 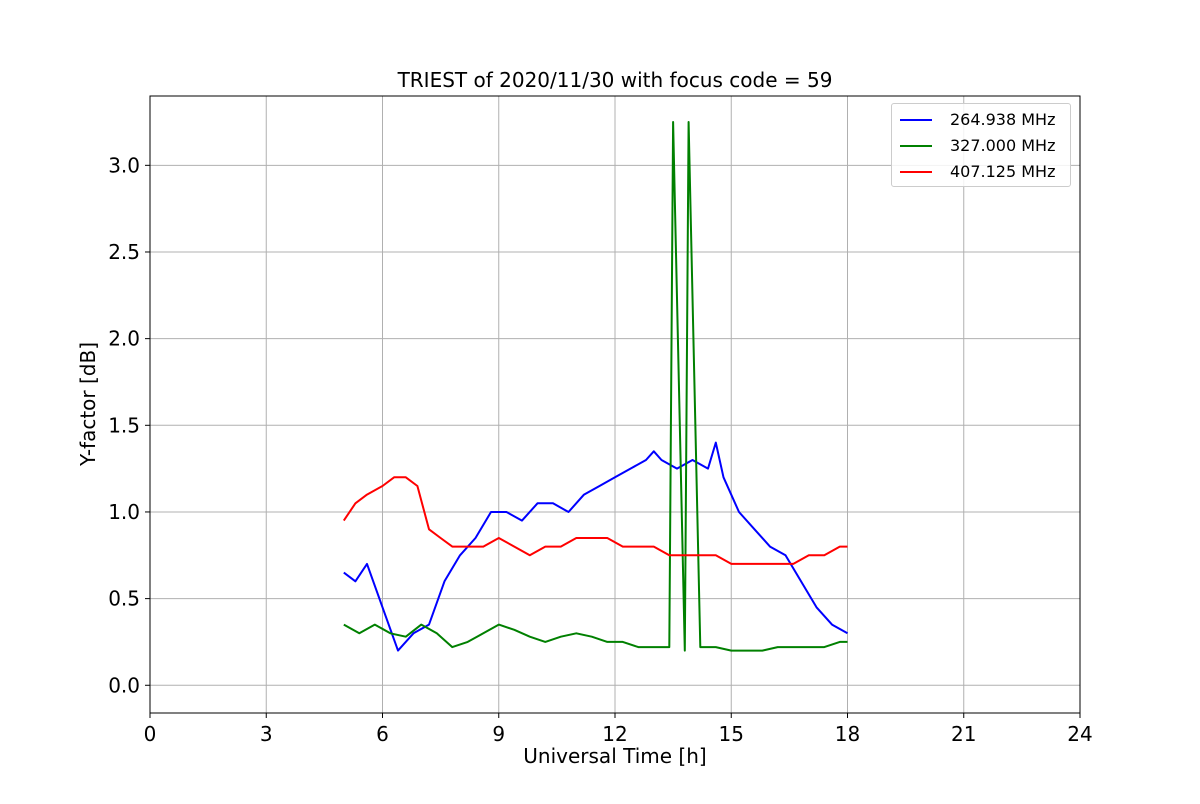 What do you see at coordinates (124, 252) in the screenshot?
I see `y-tick-label: 2.5` at bounding box center [124, 252].